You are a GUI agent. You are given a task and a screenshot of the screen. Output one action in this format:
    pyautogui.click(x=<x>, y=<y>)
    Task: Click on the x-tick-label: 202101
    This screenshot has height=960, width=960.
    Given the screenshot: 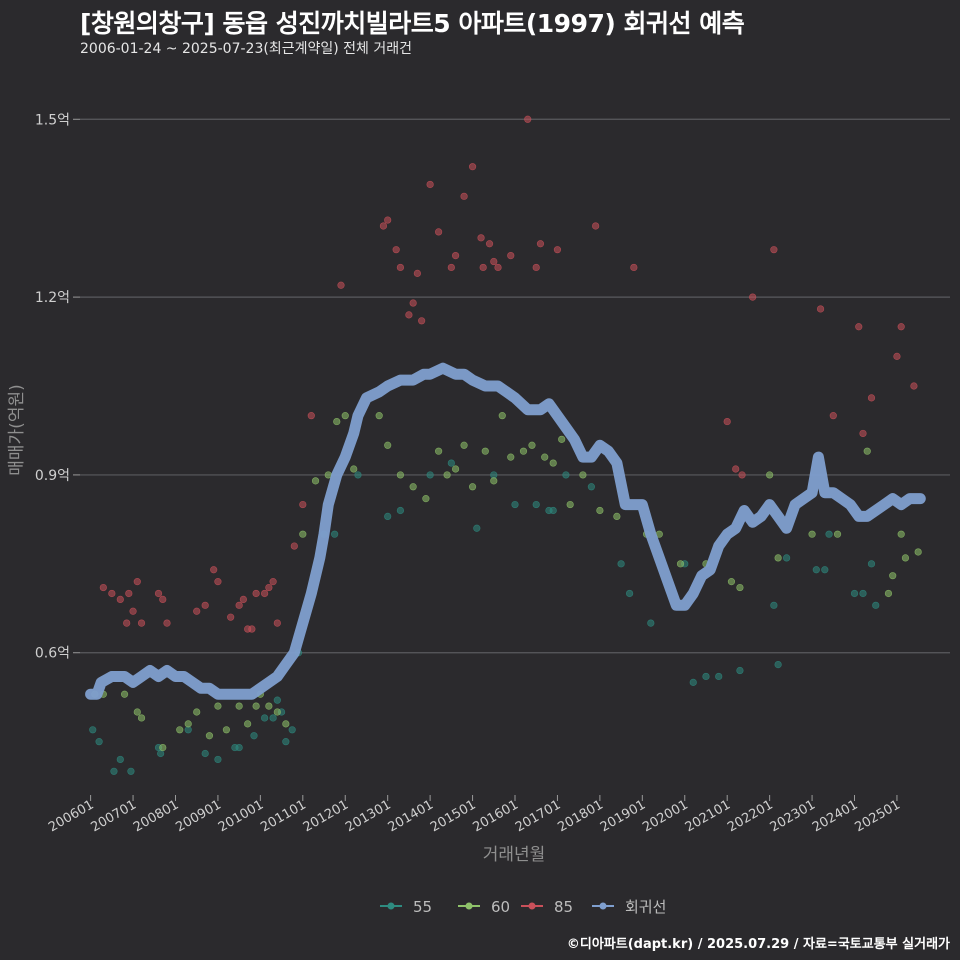 What is the action you would take?
    pyautogui.click(x=708, y=816)
    